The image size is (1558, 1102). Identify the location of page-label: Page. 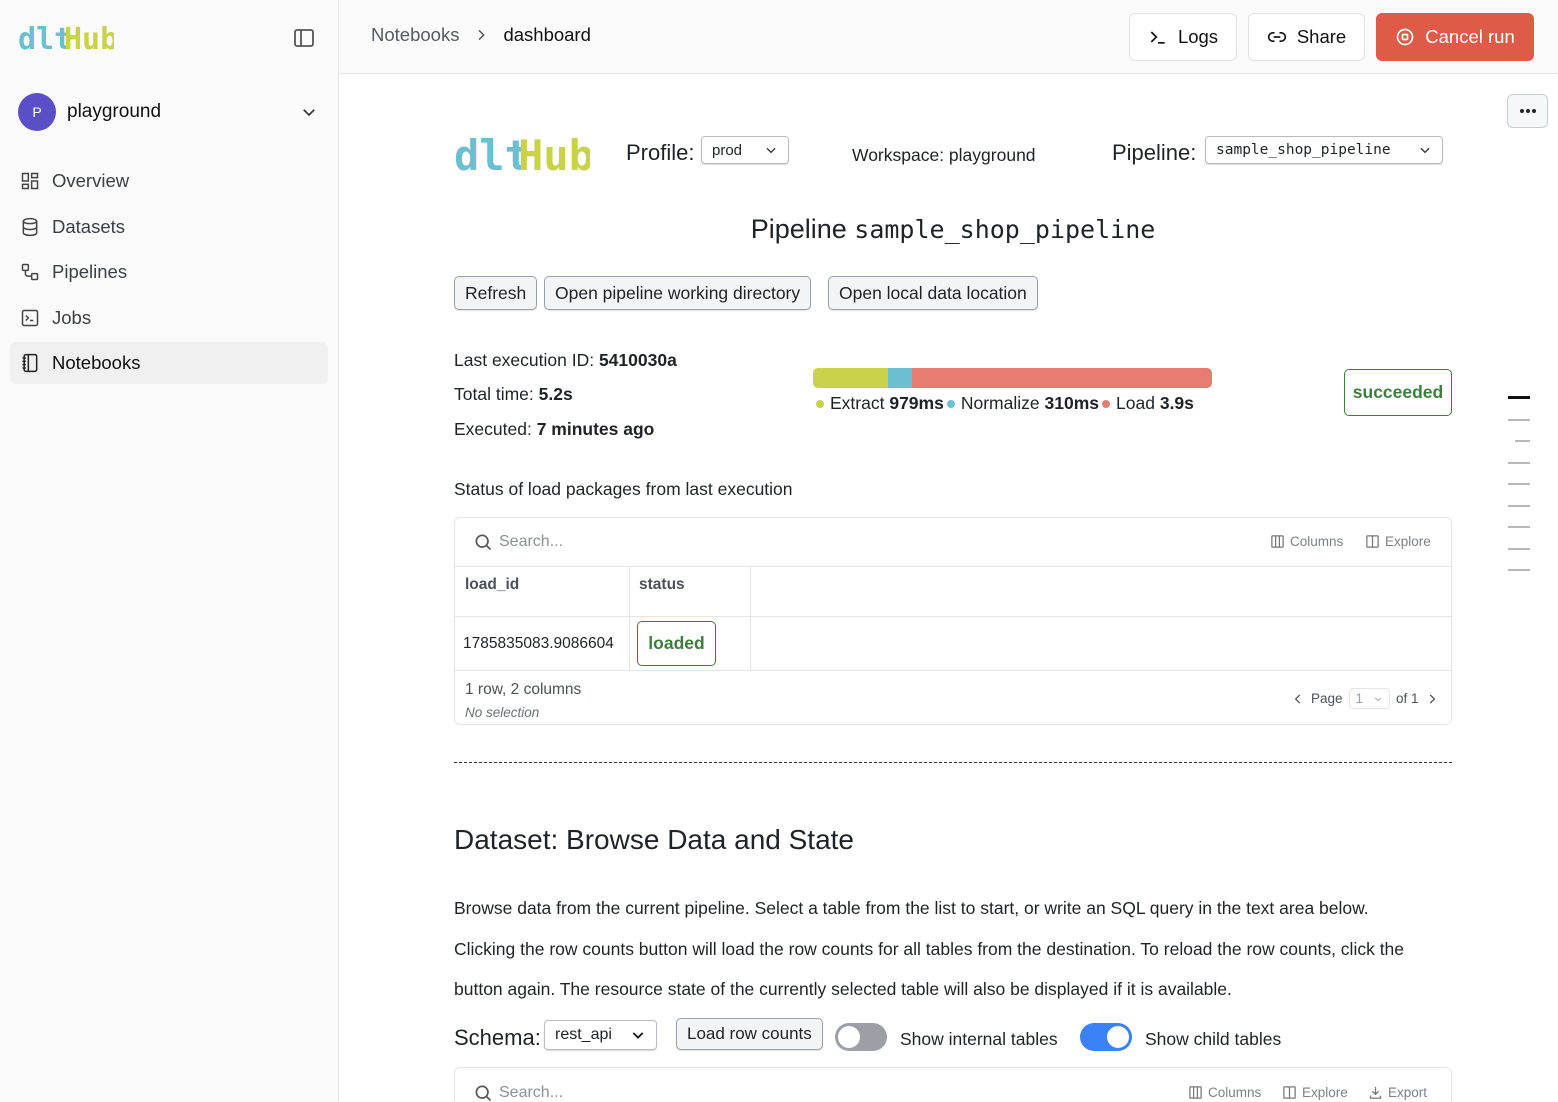
(1327, 698).